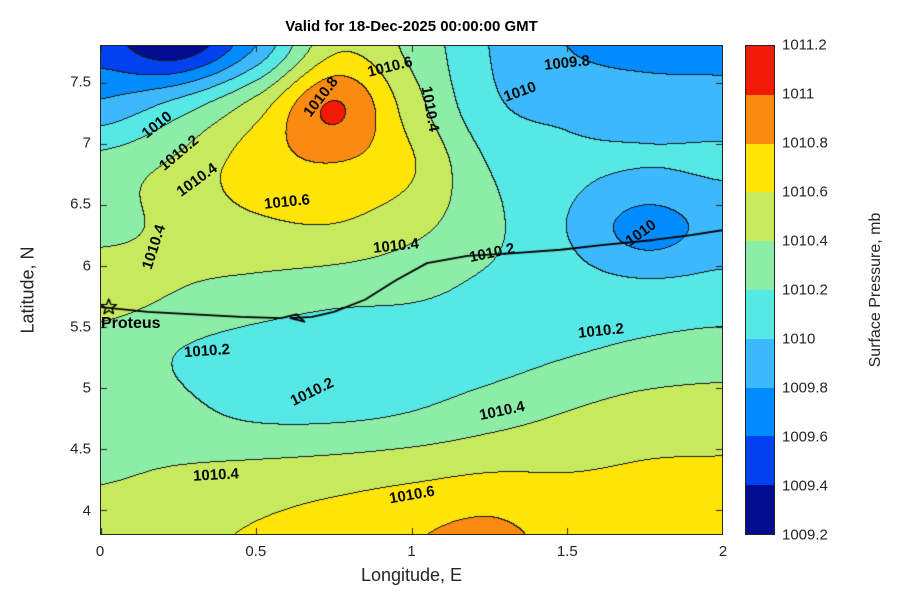  I want to click on colorbar-tick-label: 1010, so click(799, 339).